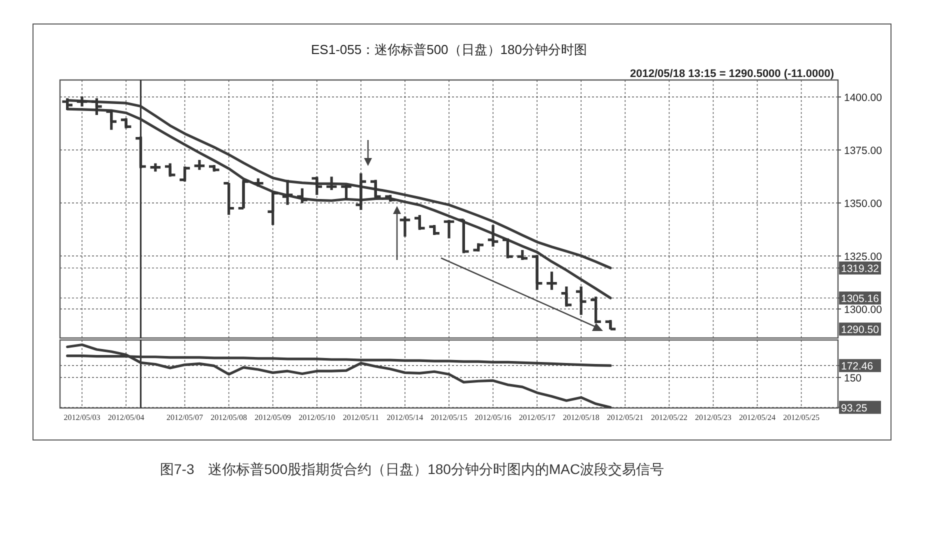 The image size is (933, 533). What do you see at coordinates (405, 417) in the screenshot?
I see `x-tick-label: 2012/05/14` at bounding box center [405, 417].